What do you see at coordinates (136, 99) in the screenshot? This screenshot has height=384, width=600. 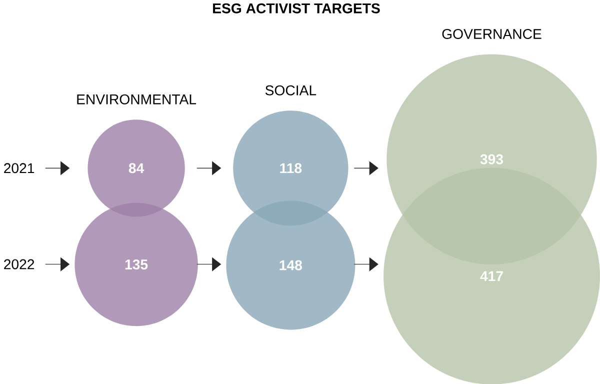 I see `series-label: ENVIRONMENTAL` at bounding box center [136, 99].